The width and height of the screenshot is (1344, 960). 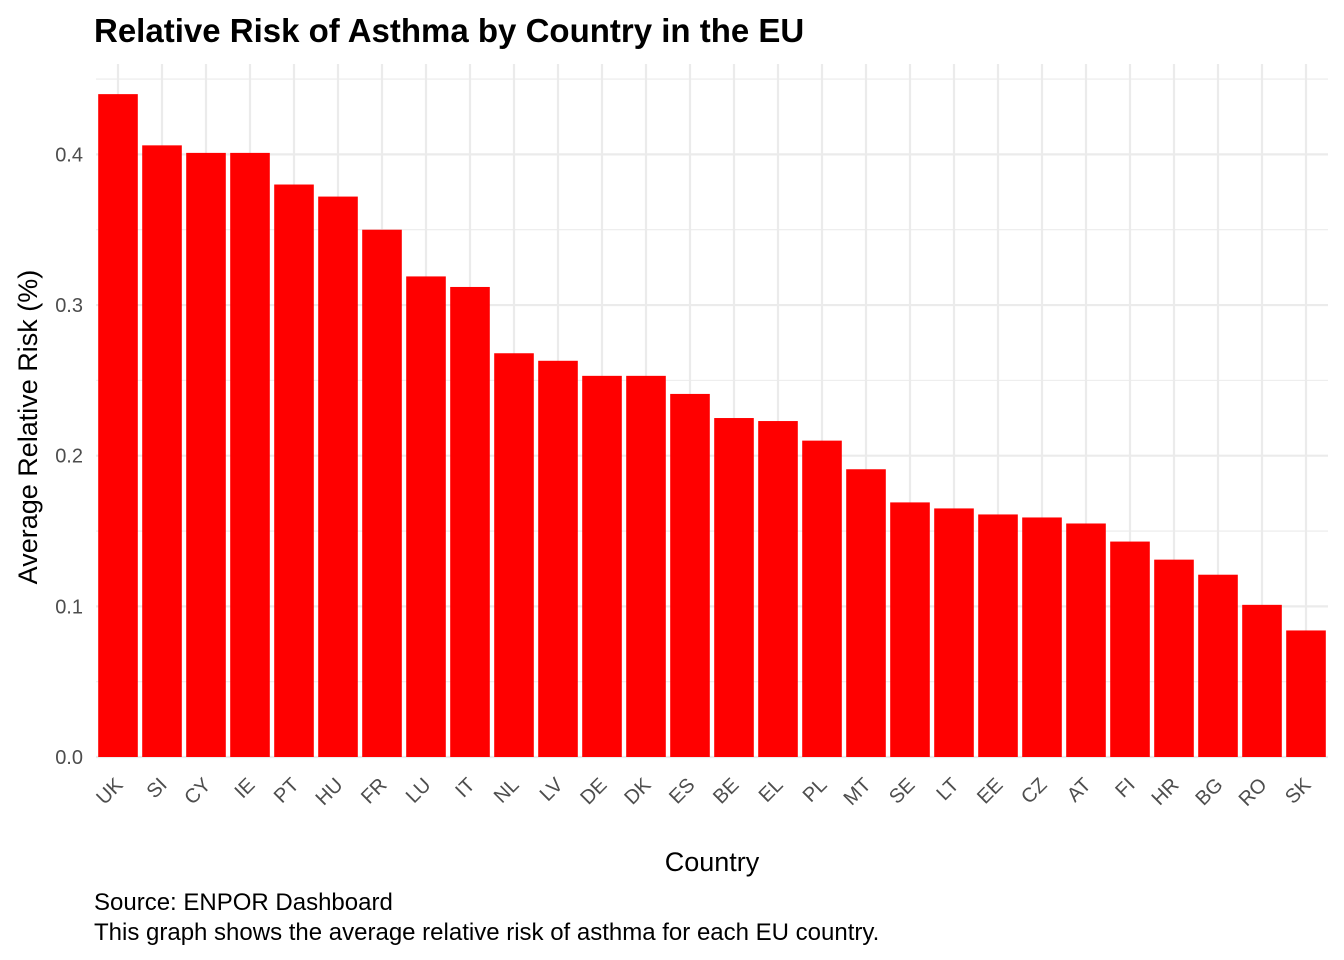 I want to click on bar-ie, so click(x=250, y=455).